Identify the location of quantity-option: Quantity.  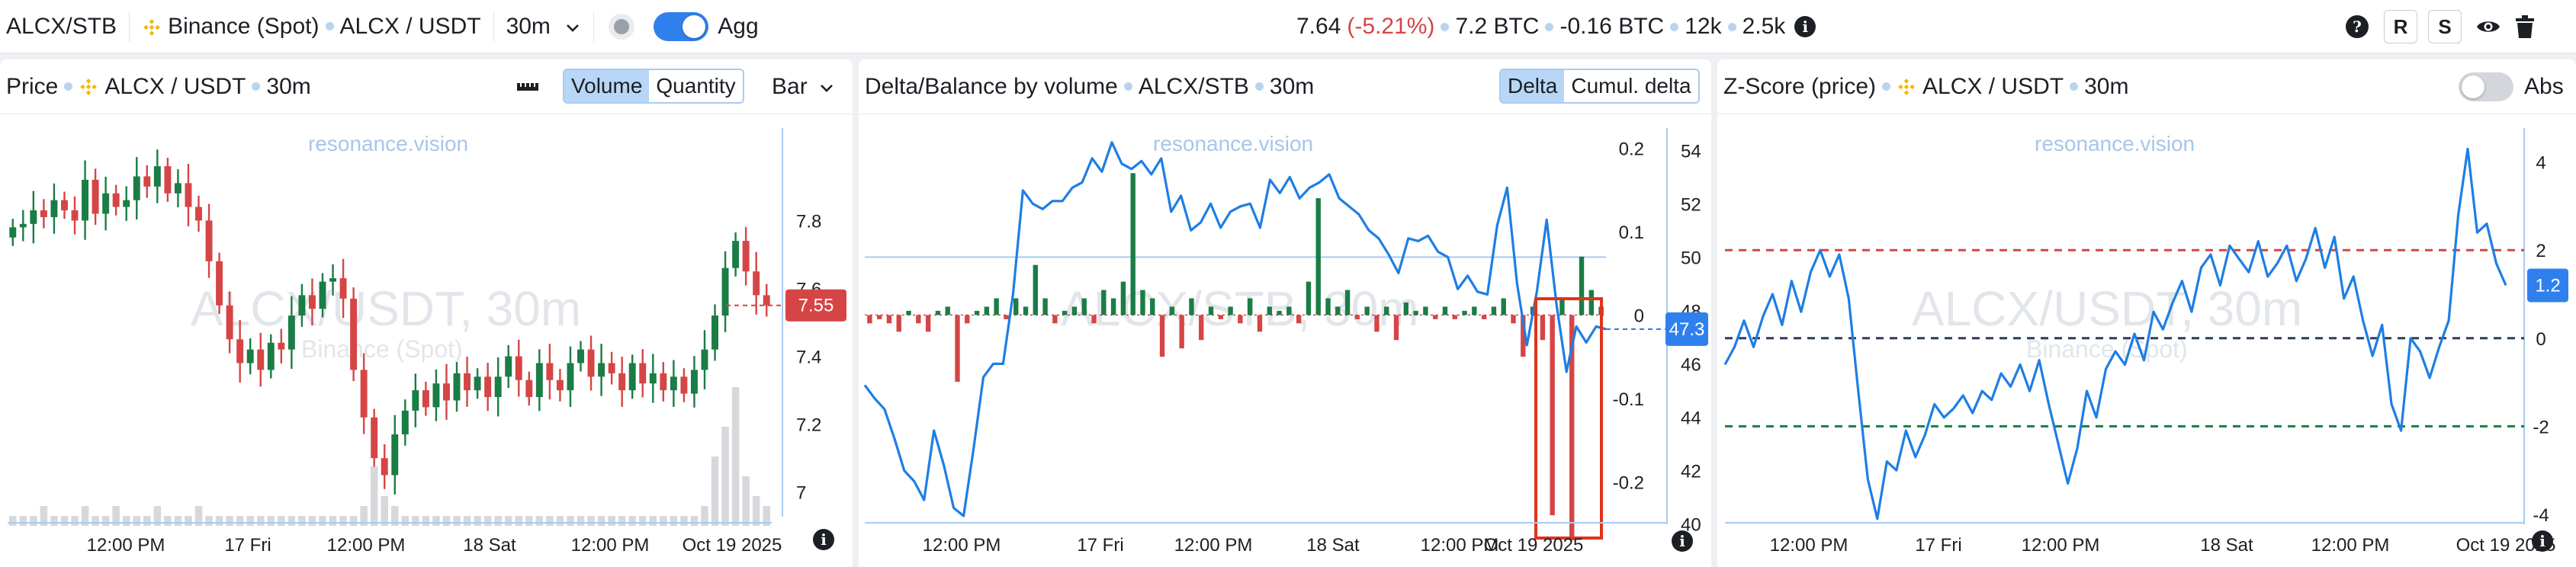
(696, 86).